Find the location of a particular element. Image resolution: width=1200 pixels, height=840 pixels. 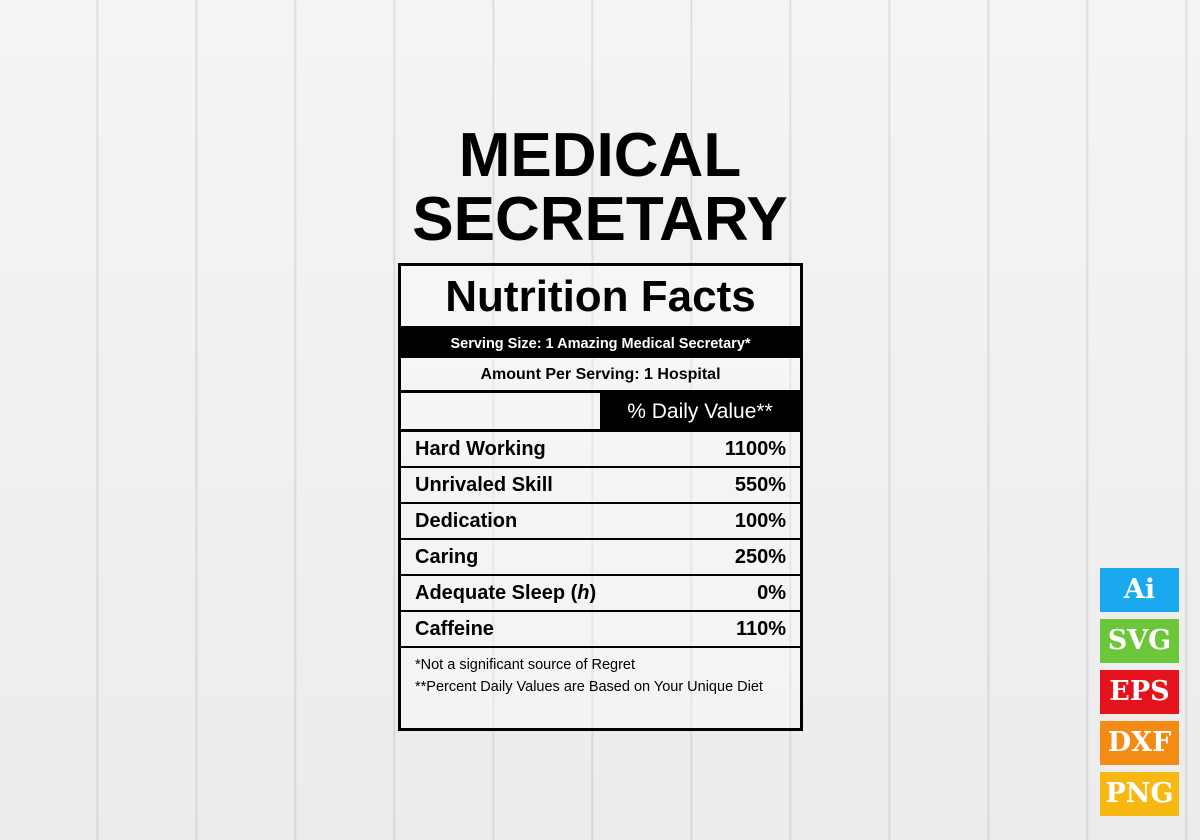

nutrient-name: Caring is located at coordinates (447, 556).